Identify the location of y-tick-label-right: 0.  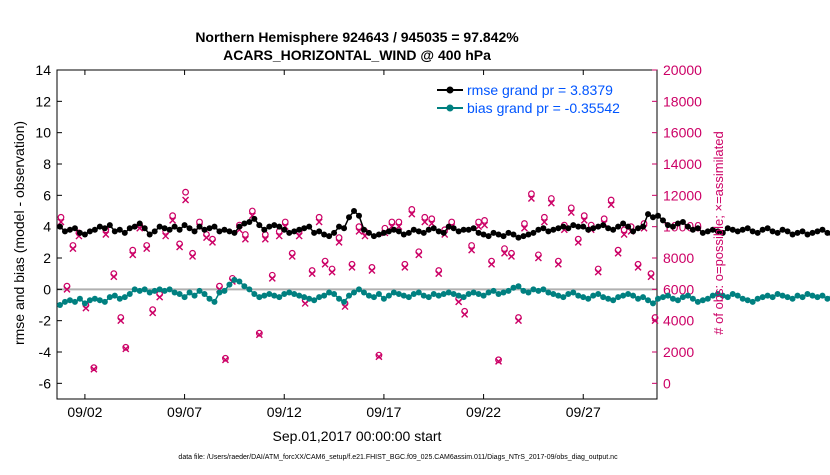
(667, 383).